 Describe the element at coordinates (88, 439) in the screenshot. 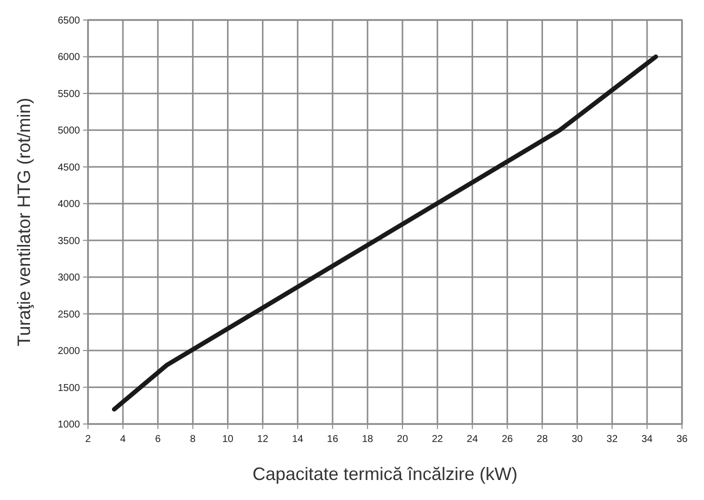

I see `x-tick-label: 2` at that location.